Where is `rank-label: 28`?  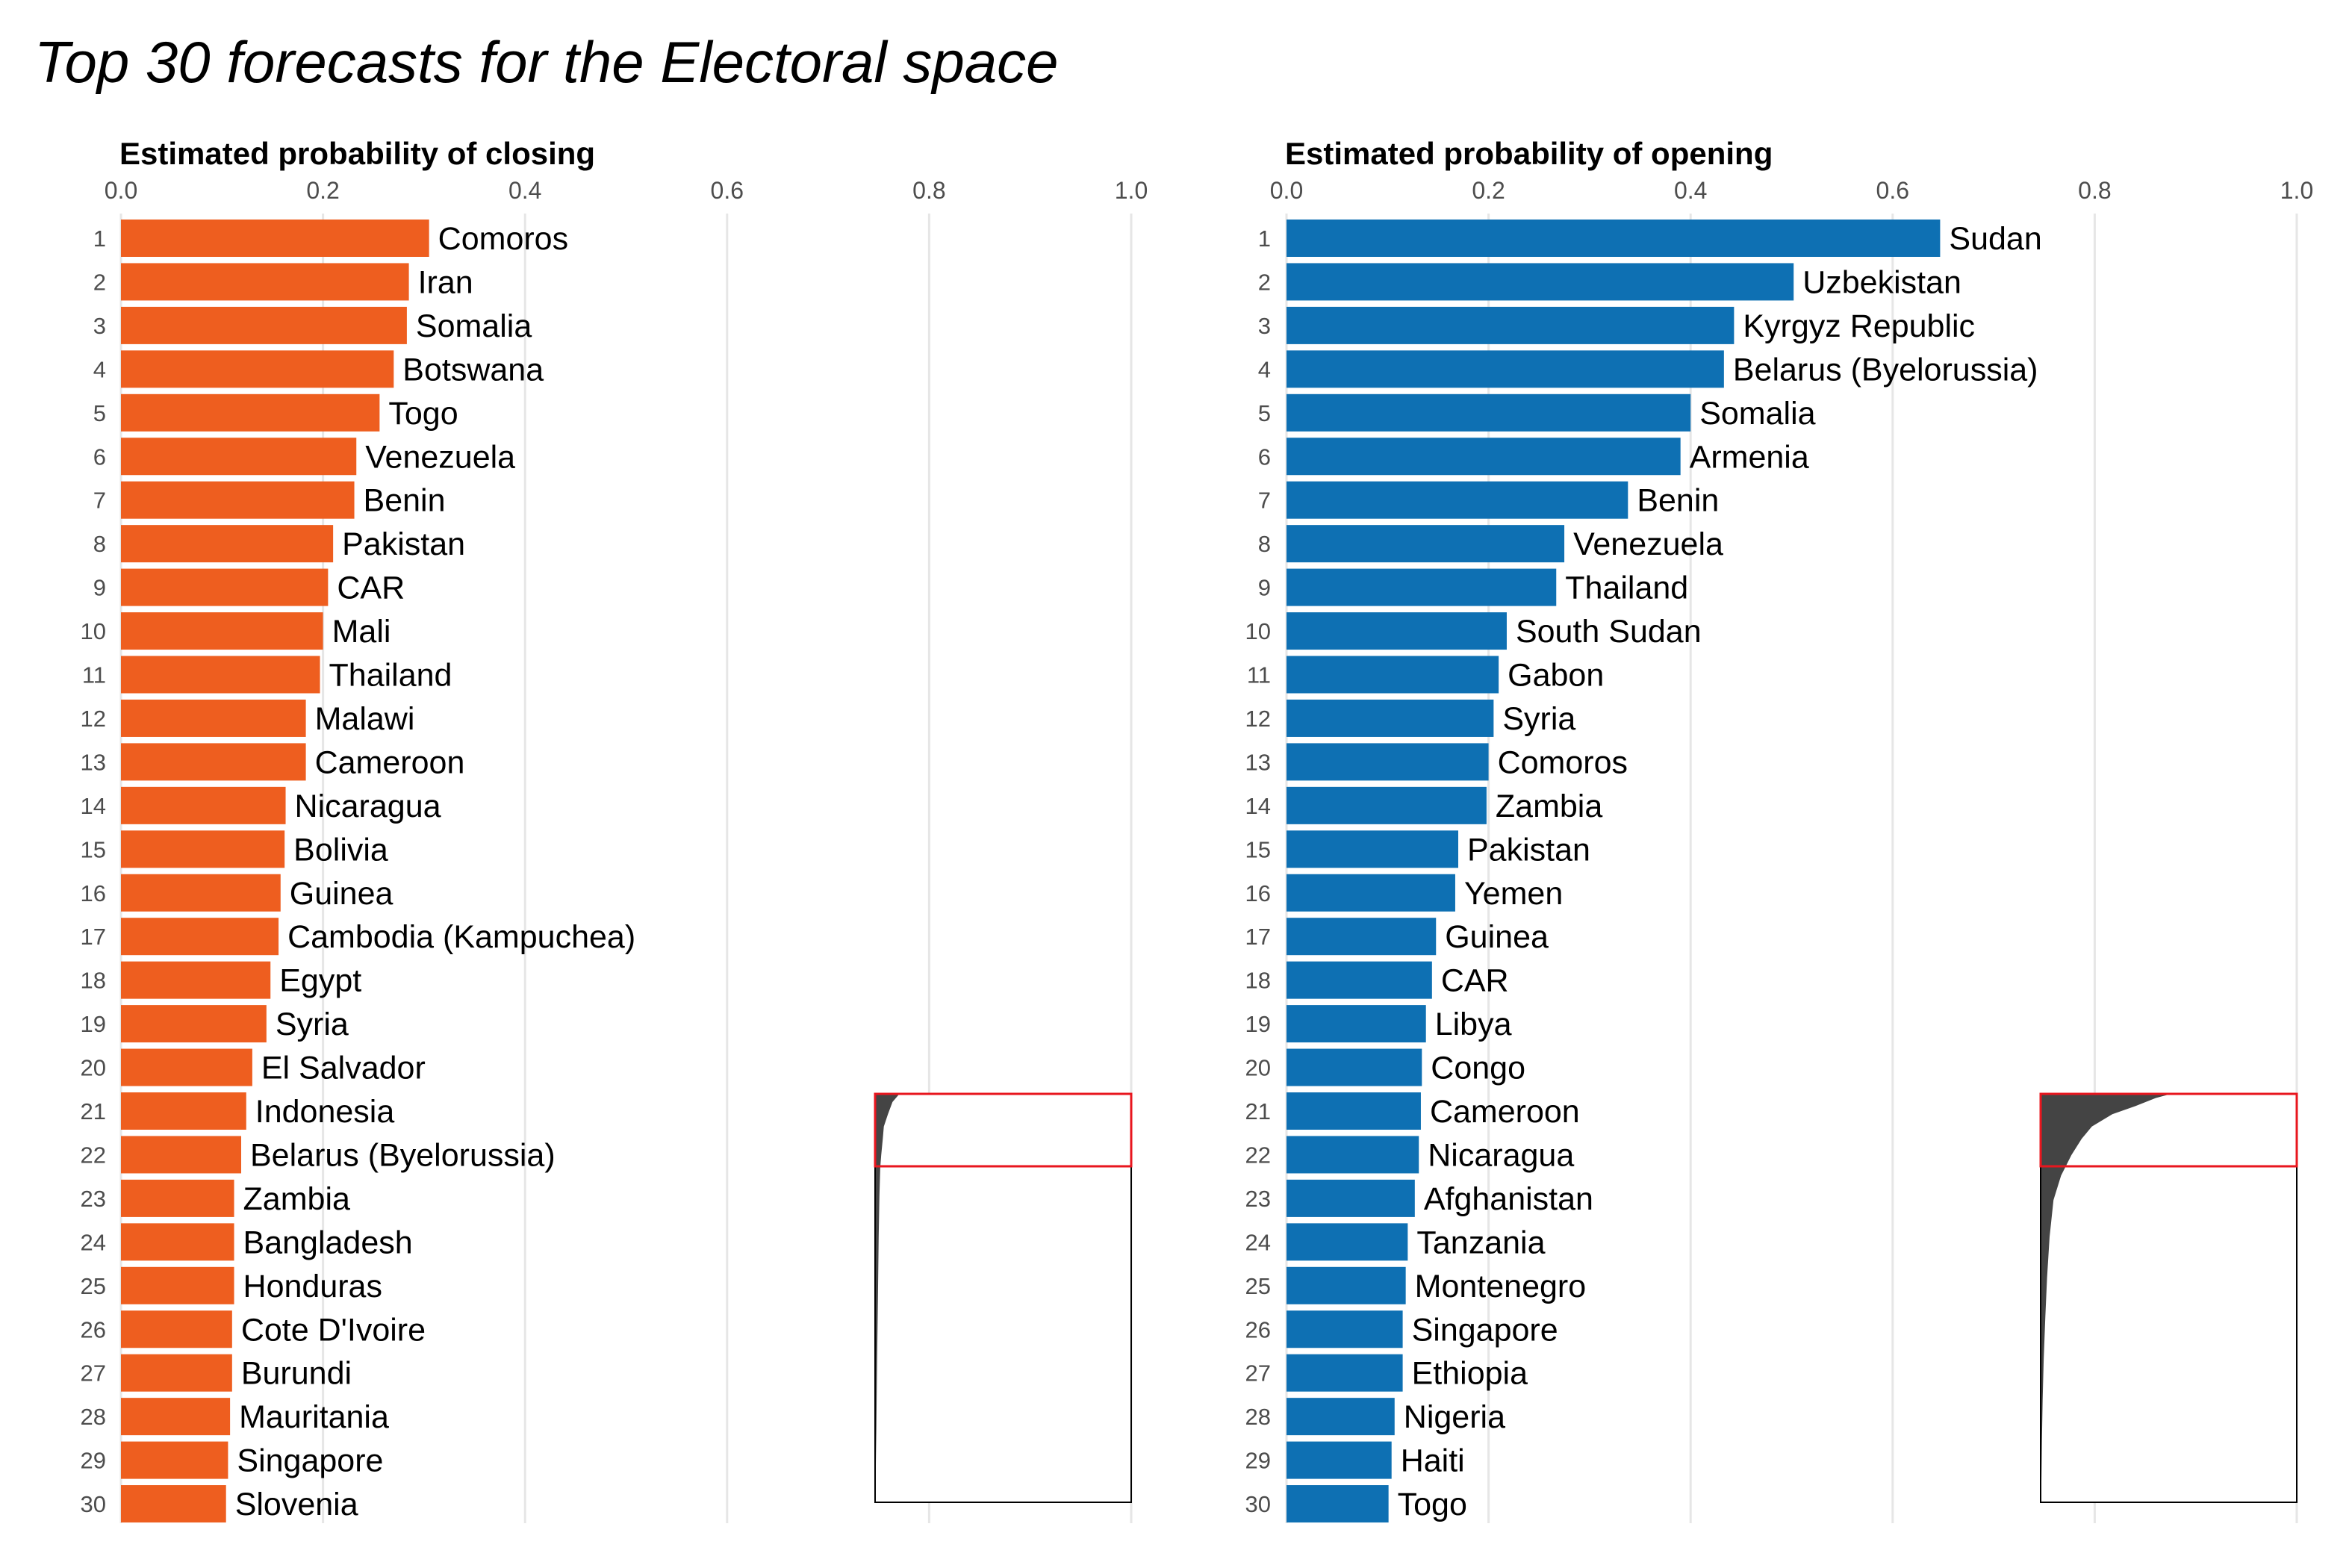
rank-label: 28 is located at coordinates (93, 1417).